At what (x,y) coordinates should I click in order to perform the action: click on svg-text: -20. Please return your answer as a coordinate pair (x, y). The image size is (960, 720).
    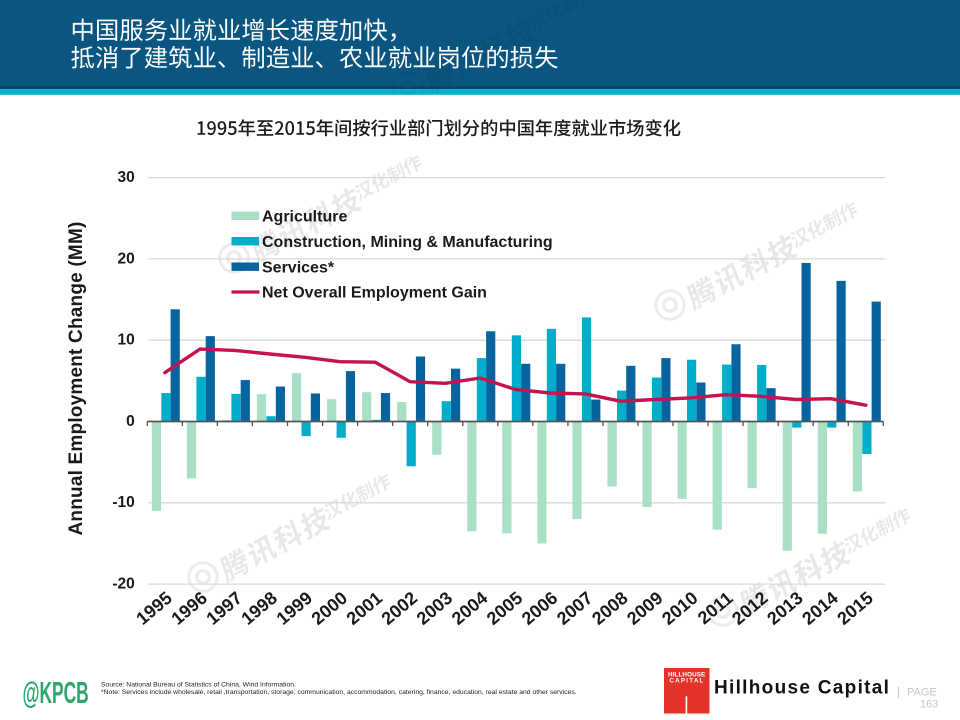
    Looking at the image, I should click on (123, 584).